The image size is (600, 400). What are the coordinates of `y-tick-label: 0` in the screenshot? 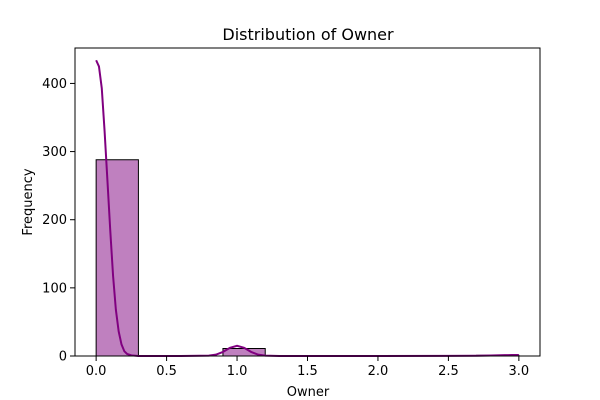 It's located at (63, 357).